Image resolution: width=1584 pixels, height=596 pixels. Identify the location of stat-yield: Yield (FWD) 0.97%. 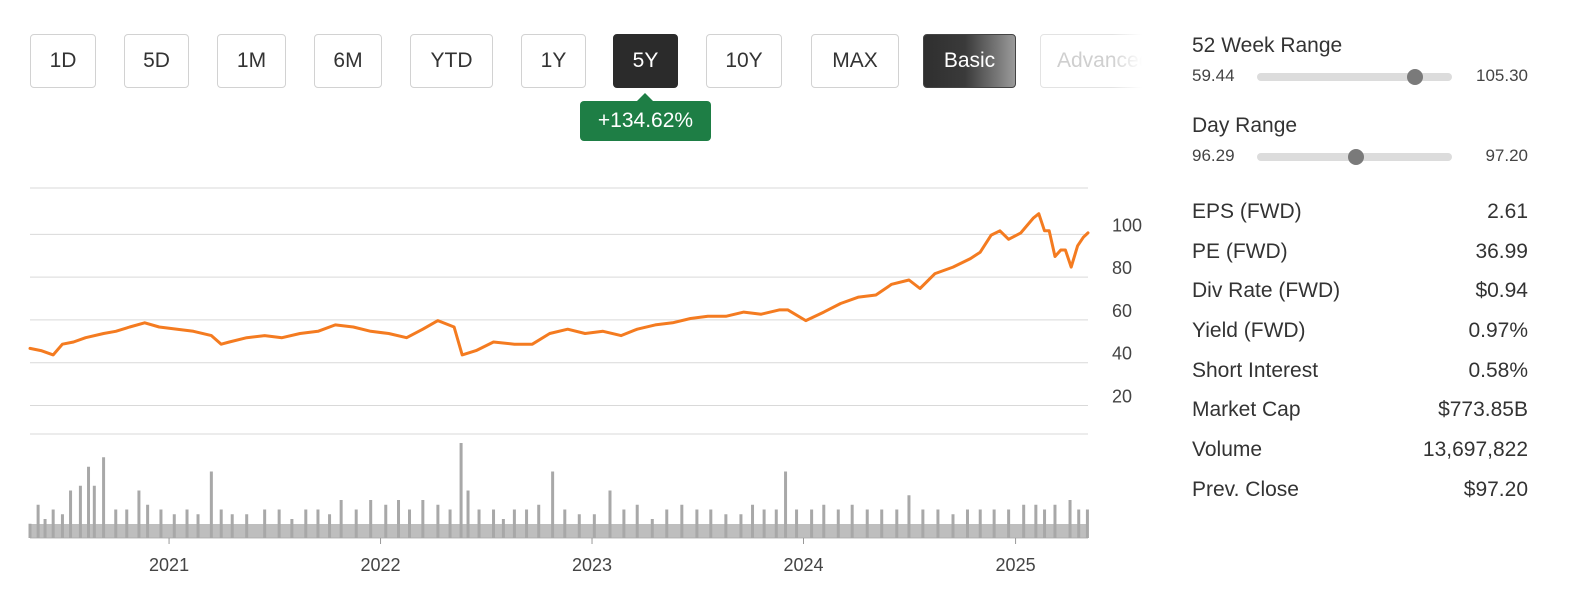
(1360, 331).